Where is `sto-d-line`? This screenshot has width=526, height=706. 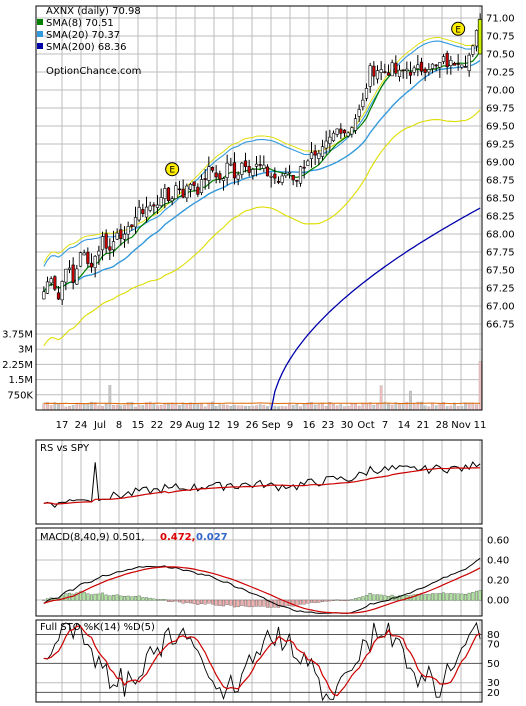
sto-d-line is located at coordinates (262, 661).